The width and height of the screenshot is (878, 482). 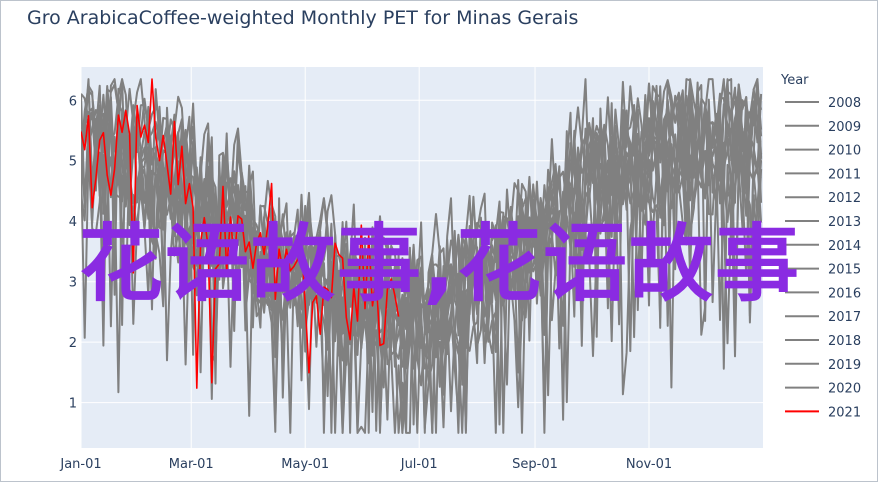 What do you see at coordinates (844, 222) in the screenshot?
I see `legend-label-2013: 2013` at bounding box center [844, 222].